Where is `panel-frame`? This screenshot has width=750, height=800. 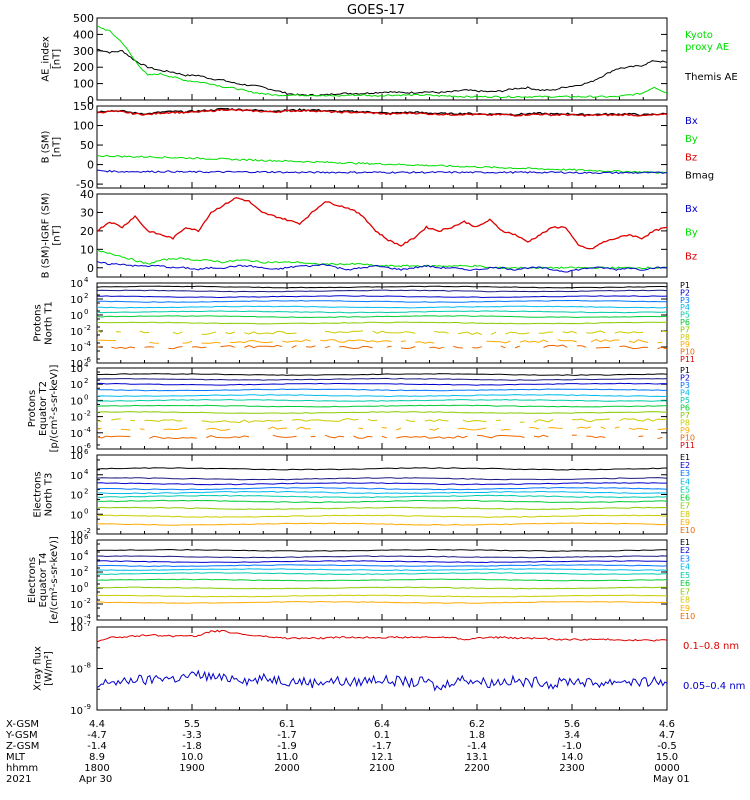 panel-frame is located at coordinates (382, 668).